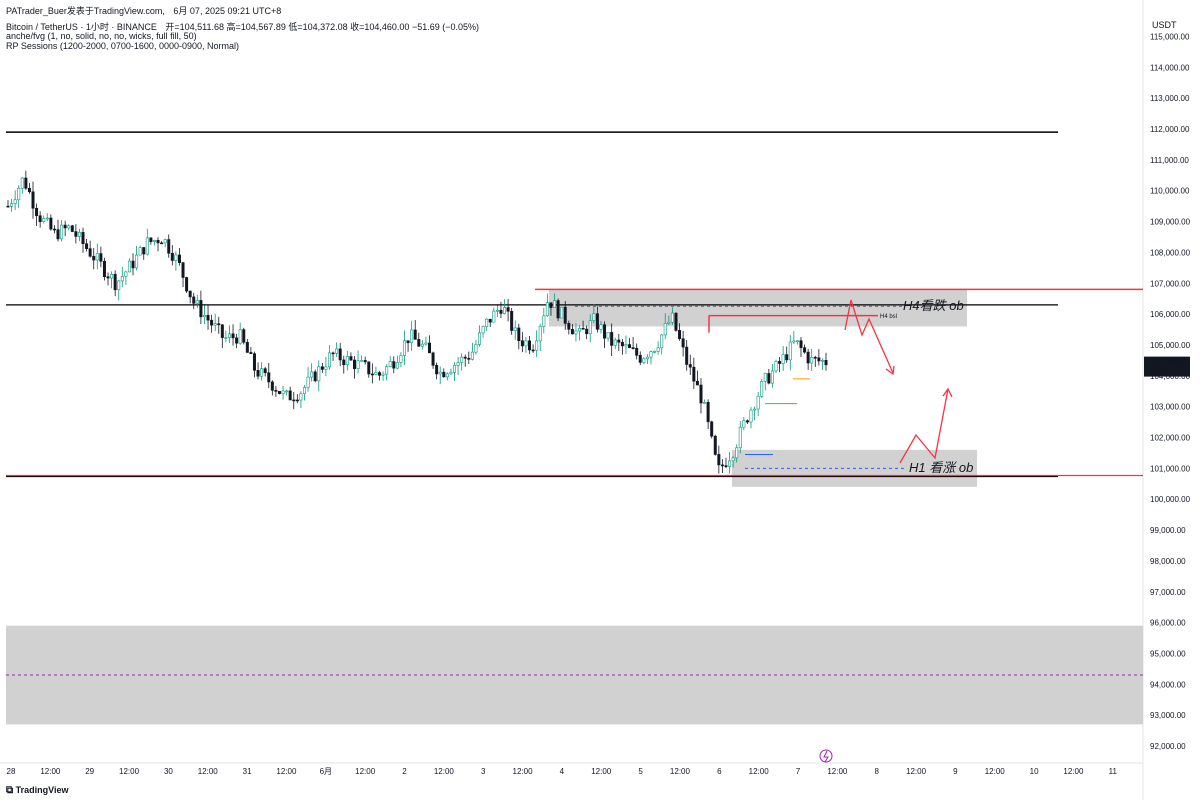 The height and width of the screenshot is (800, 1200). I want to click on price-tick-label: 113,000.00, so click(1170, 98).